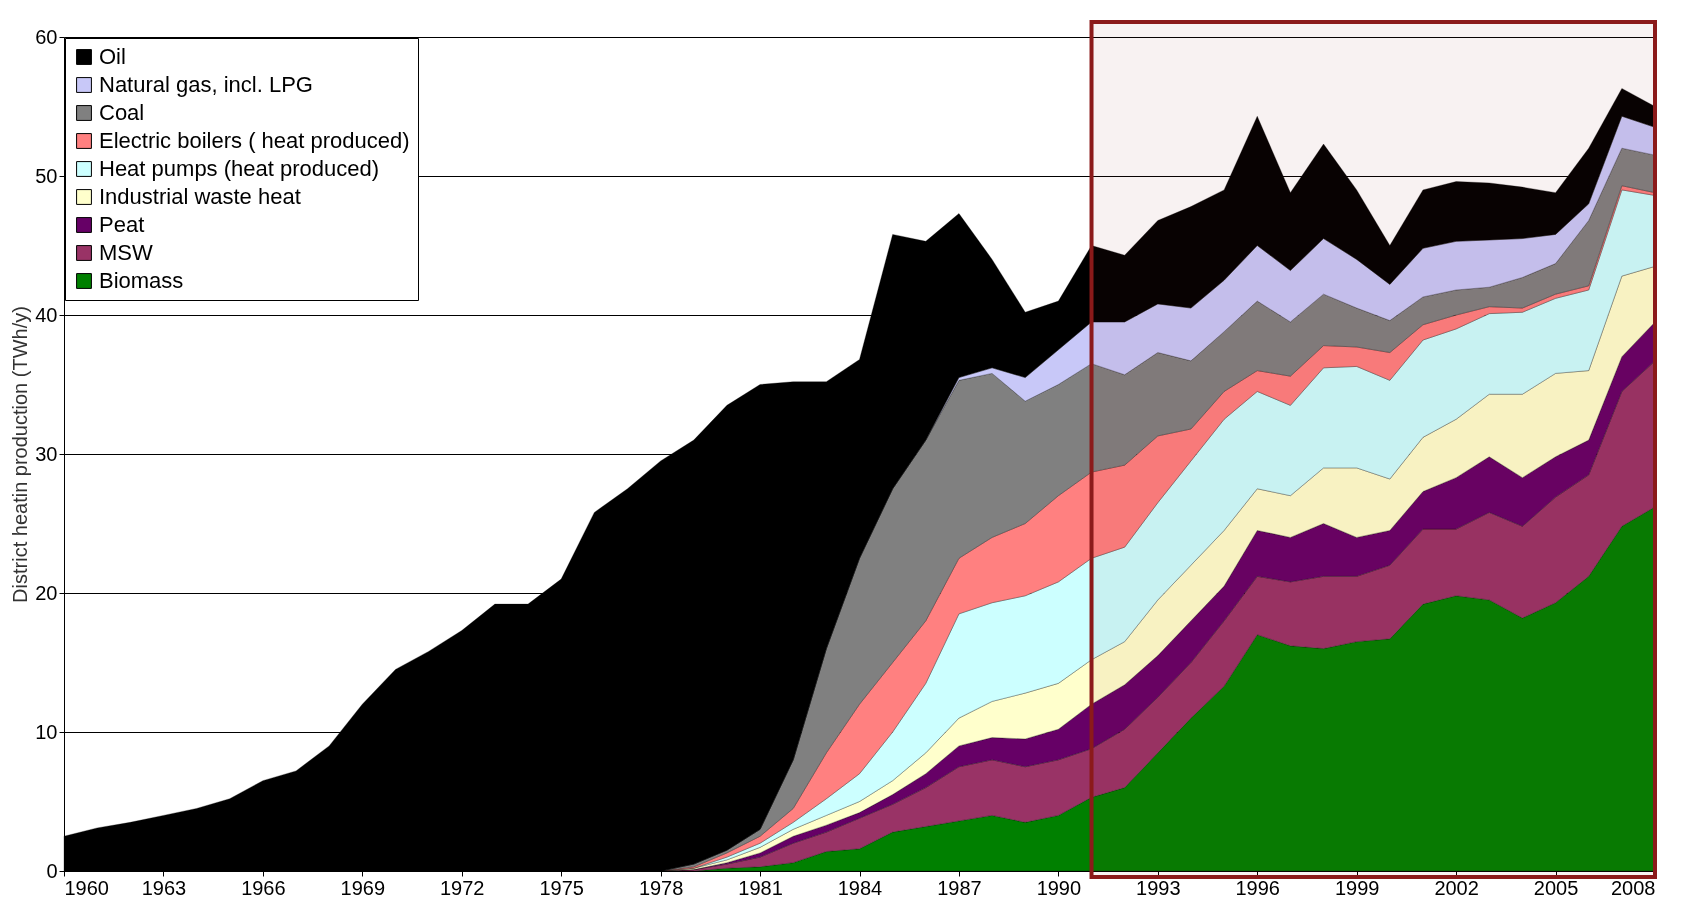  Describe the element at coordinates (363, 887) in the screenshot. I see `x-tick-label: 1969` at that location.